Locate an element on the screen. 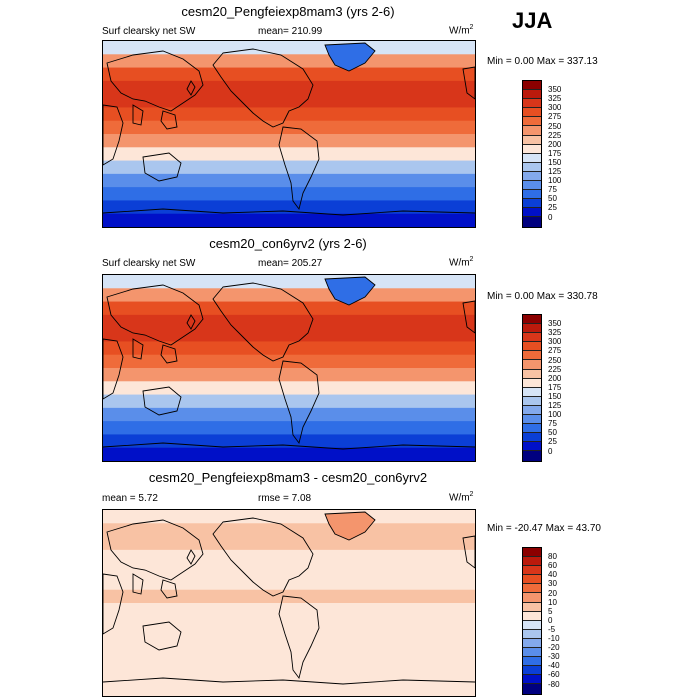 The width and height of the screenshot is (700, 700). colorbar-tick-label: 225 is located at coordinates (555, 369).